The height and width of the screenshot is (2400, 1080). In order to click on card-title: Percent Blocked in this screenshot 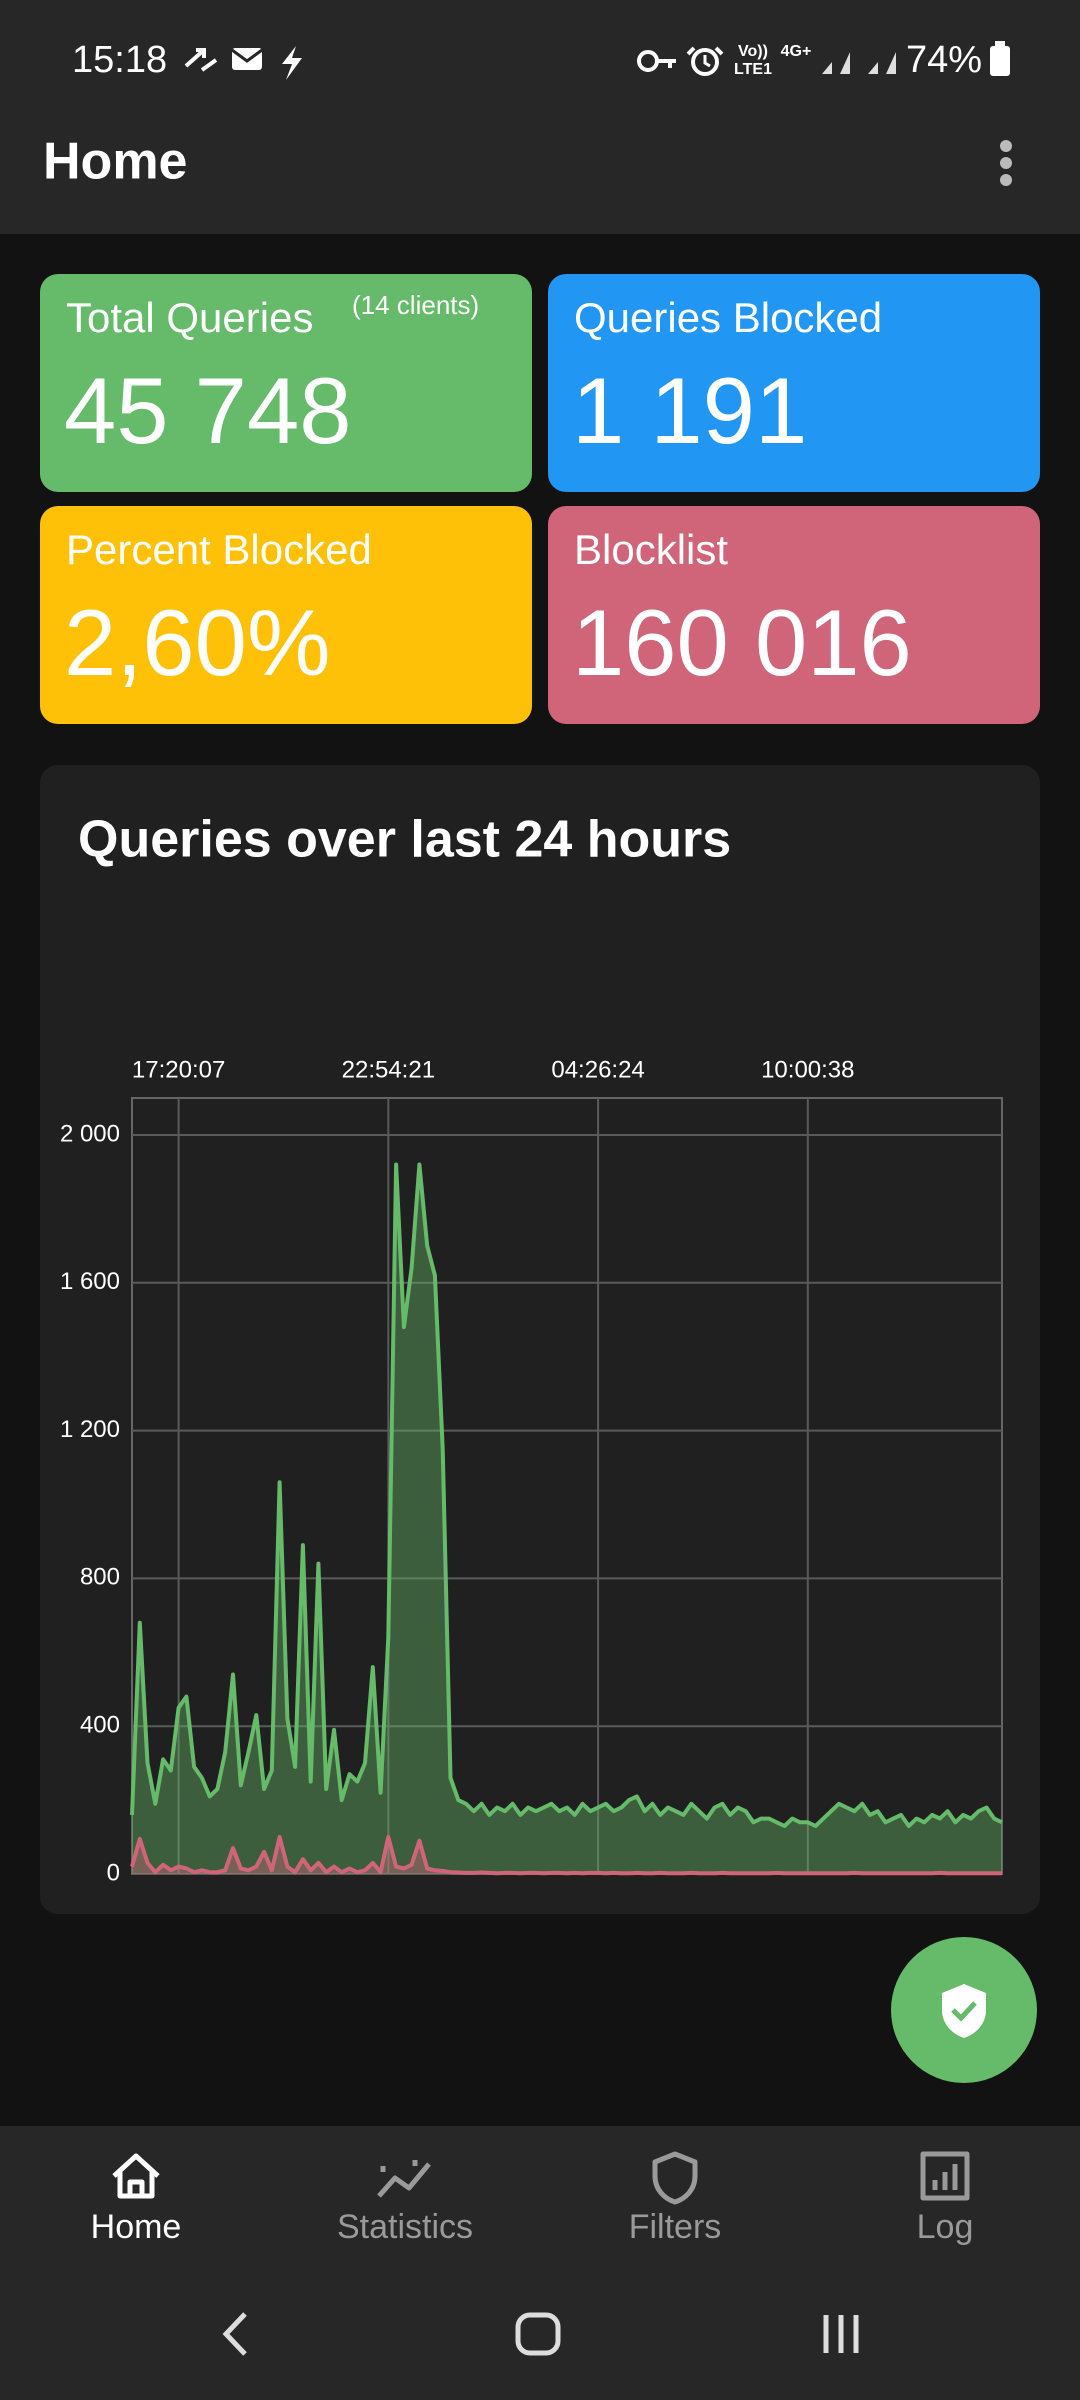, I will do `click(219, 549)`.